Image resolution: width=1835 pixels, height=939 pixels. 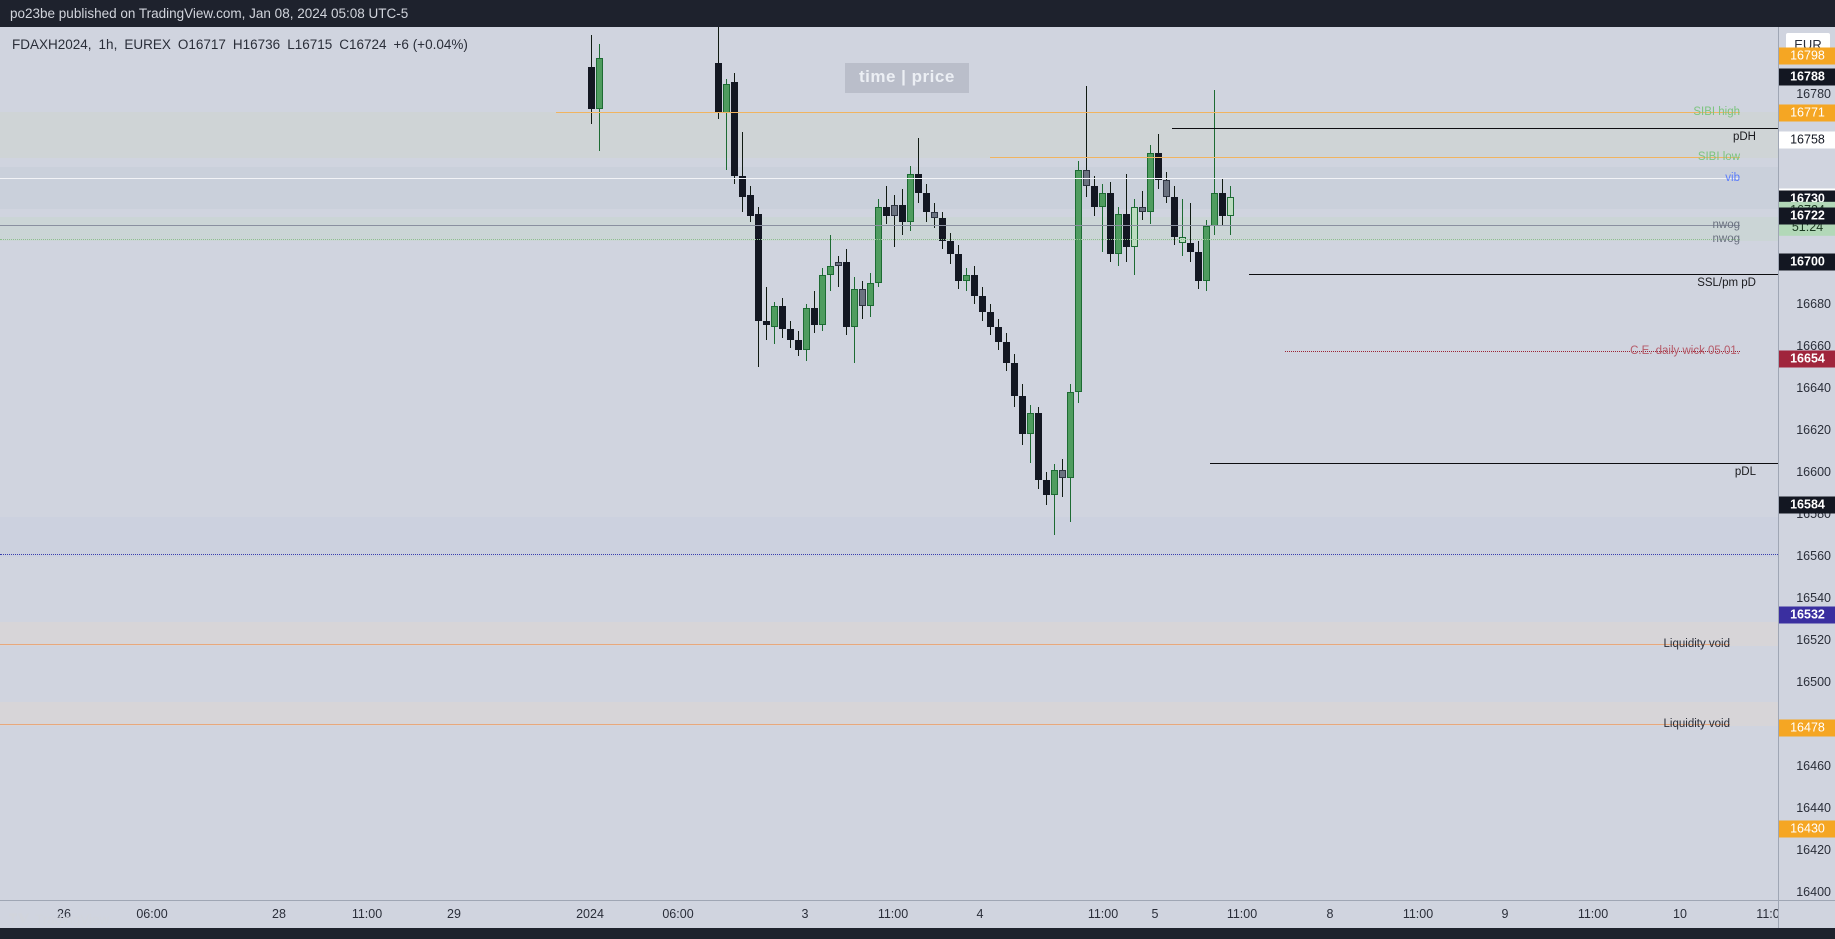 I want to click on price-badge-16584: 16584, so click(x=1807, y=505).